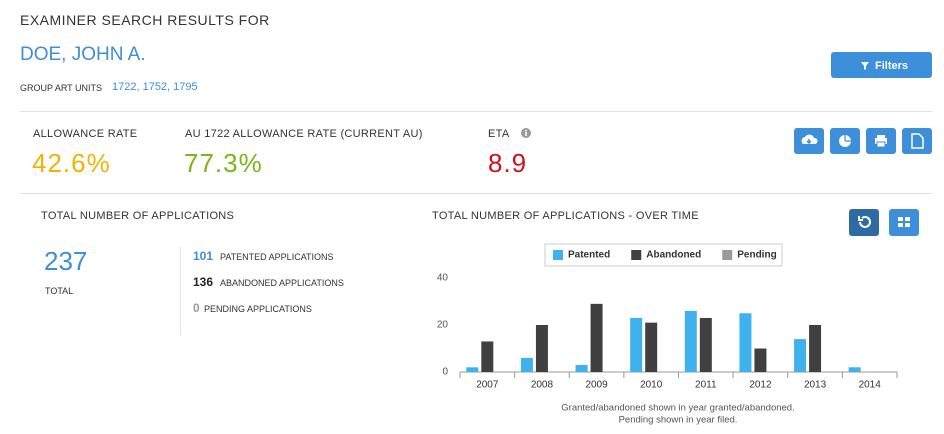 This screenshot has height=434, width=944. I want to click on count-label: ABANDONED APPLICATIONS, so click(282, 283).